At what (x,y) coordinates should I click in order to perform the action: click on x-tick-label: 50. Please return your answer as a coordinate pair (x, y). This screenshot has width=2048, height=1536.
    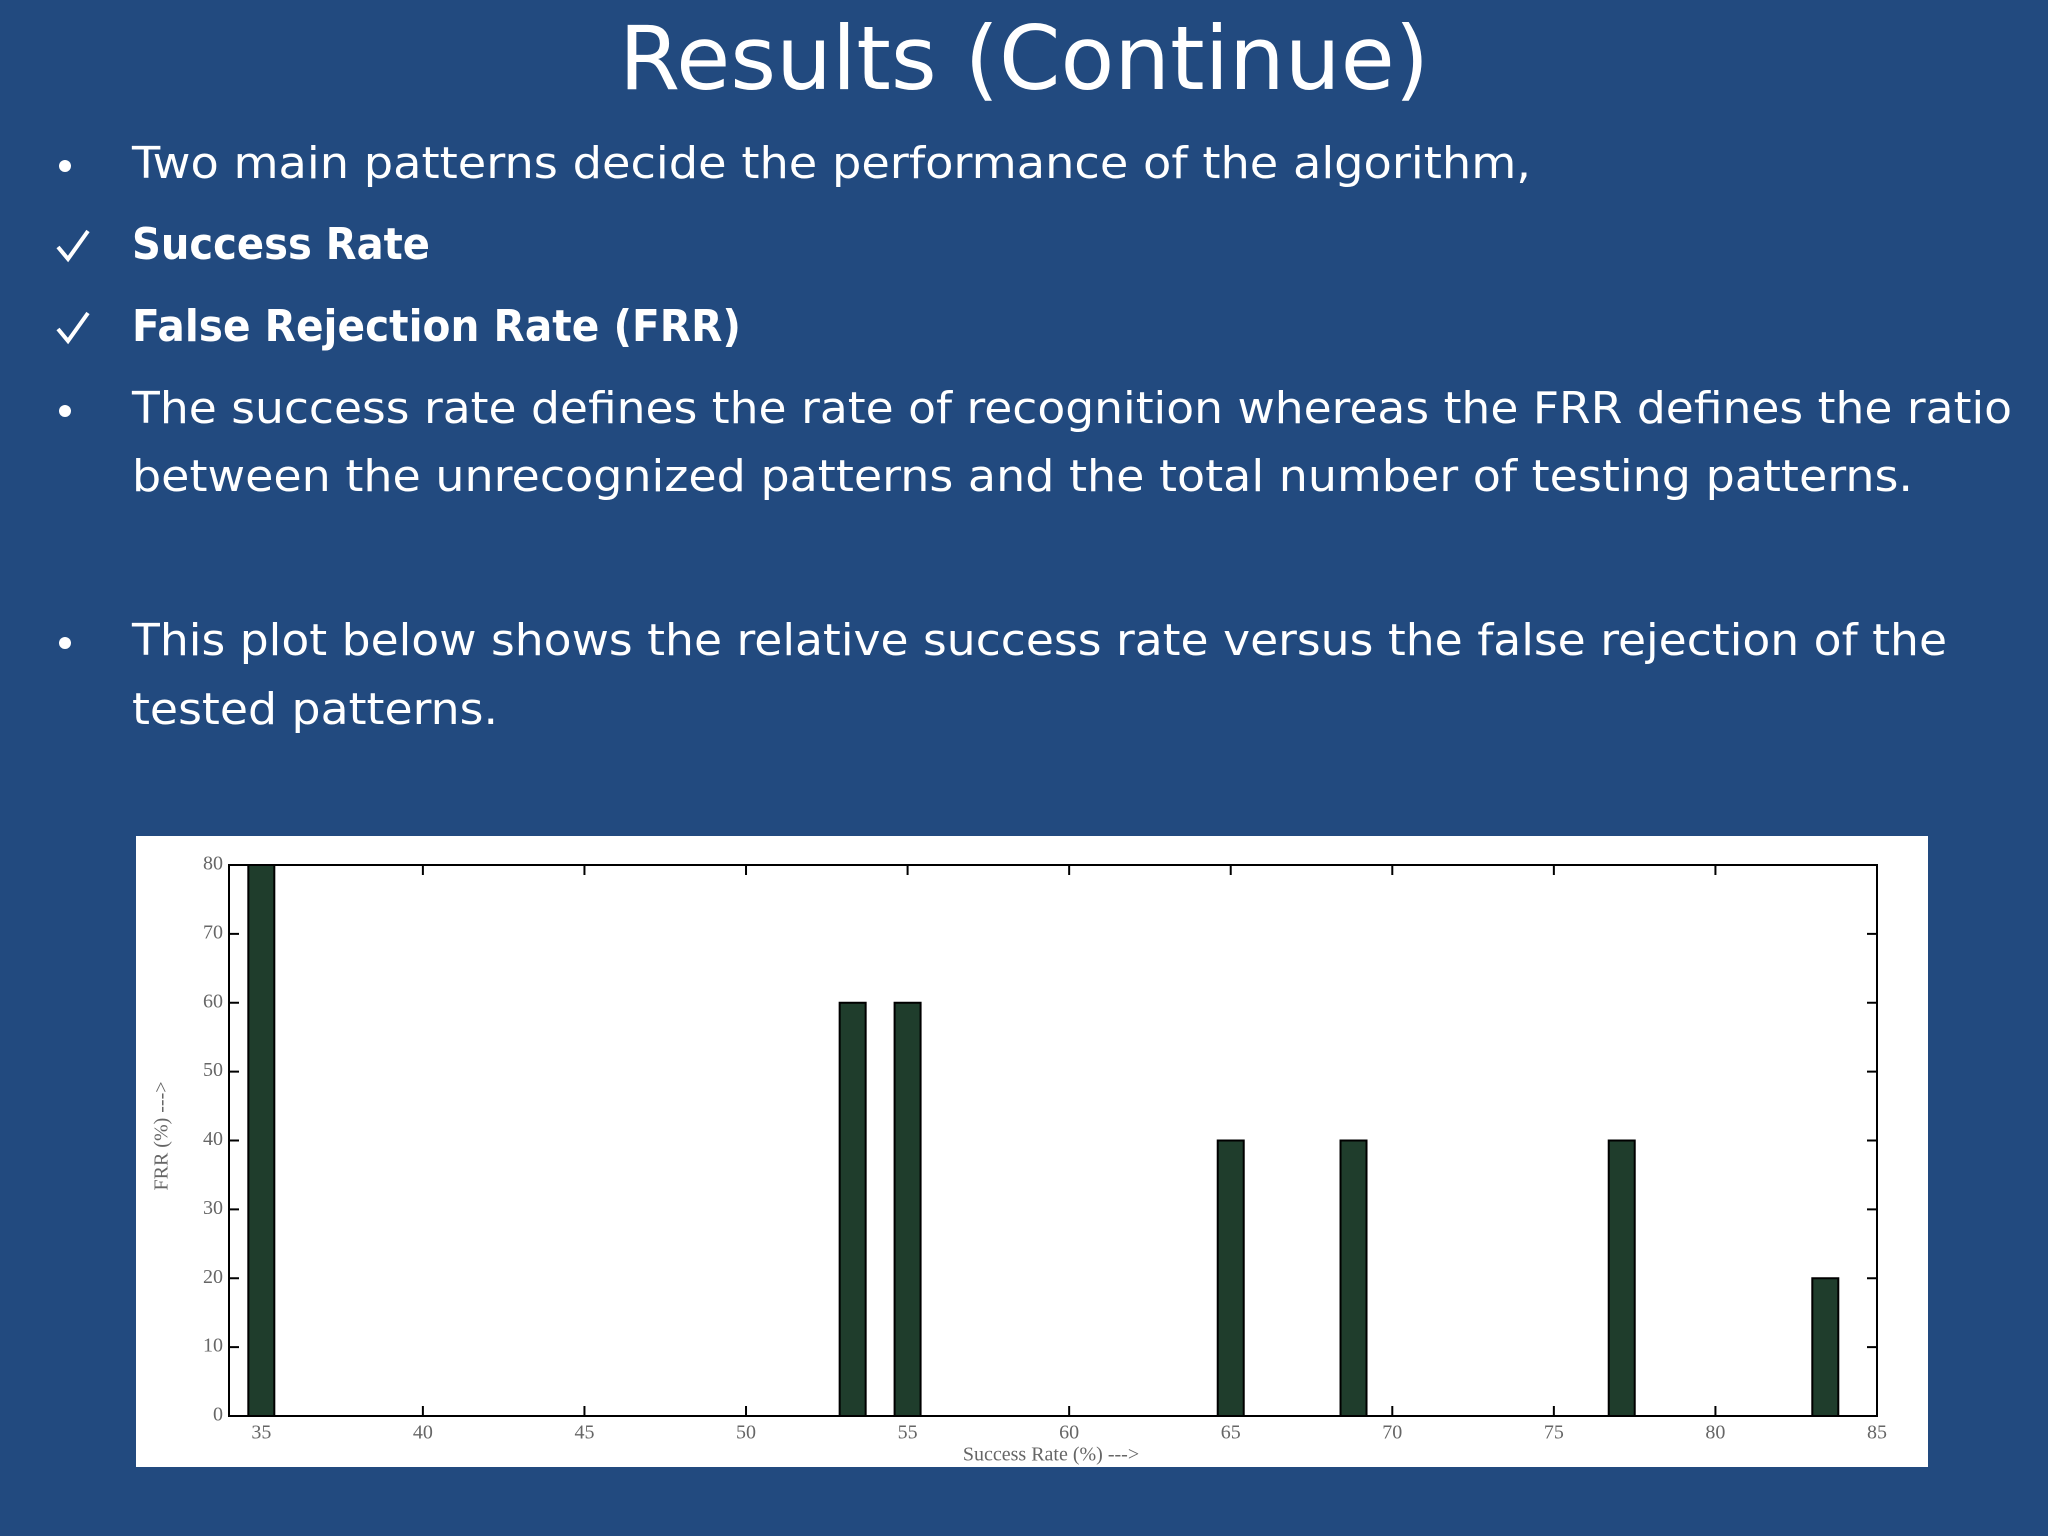
    Looking at the image, I should click on (746, 1433).